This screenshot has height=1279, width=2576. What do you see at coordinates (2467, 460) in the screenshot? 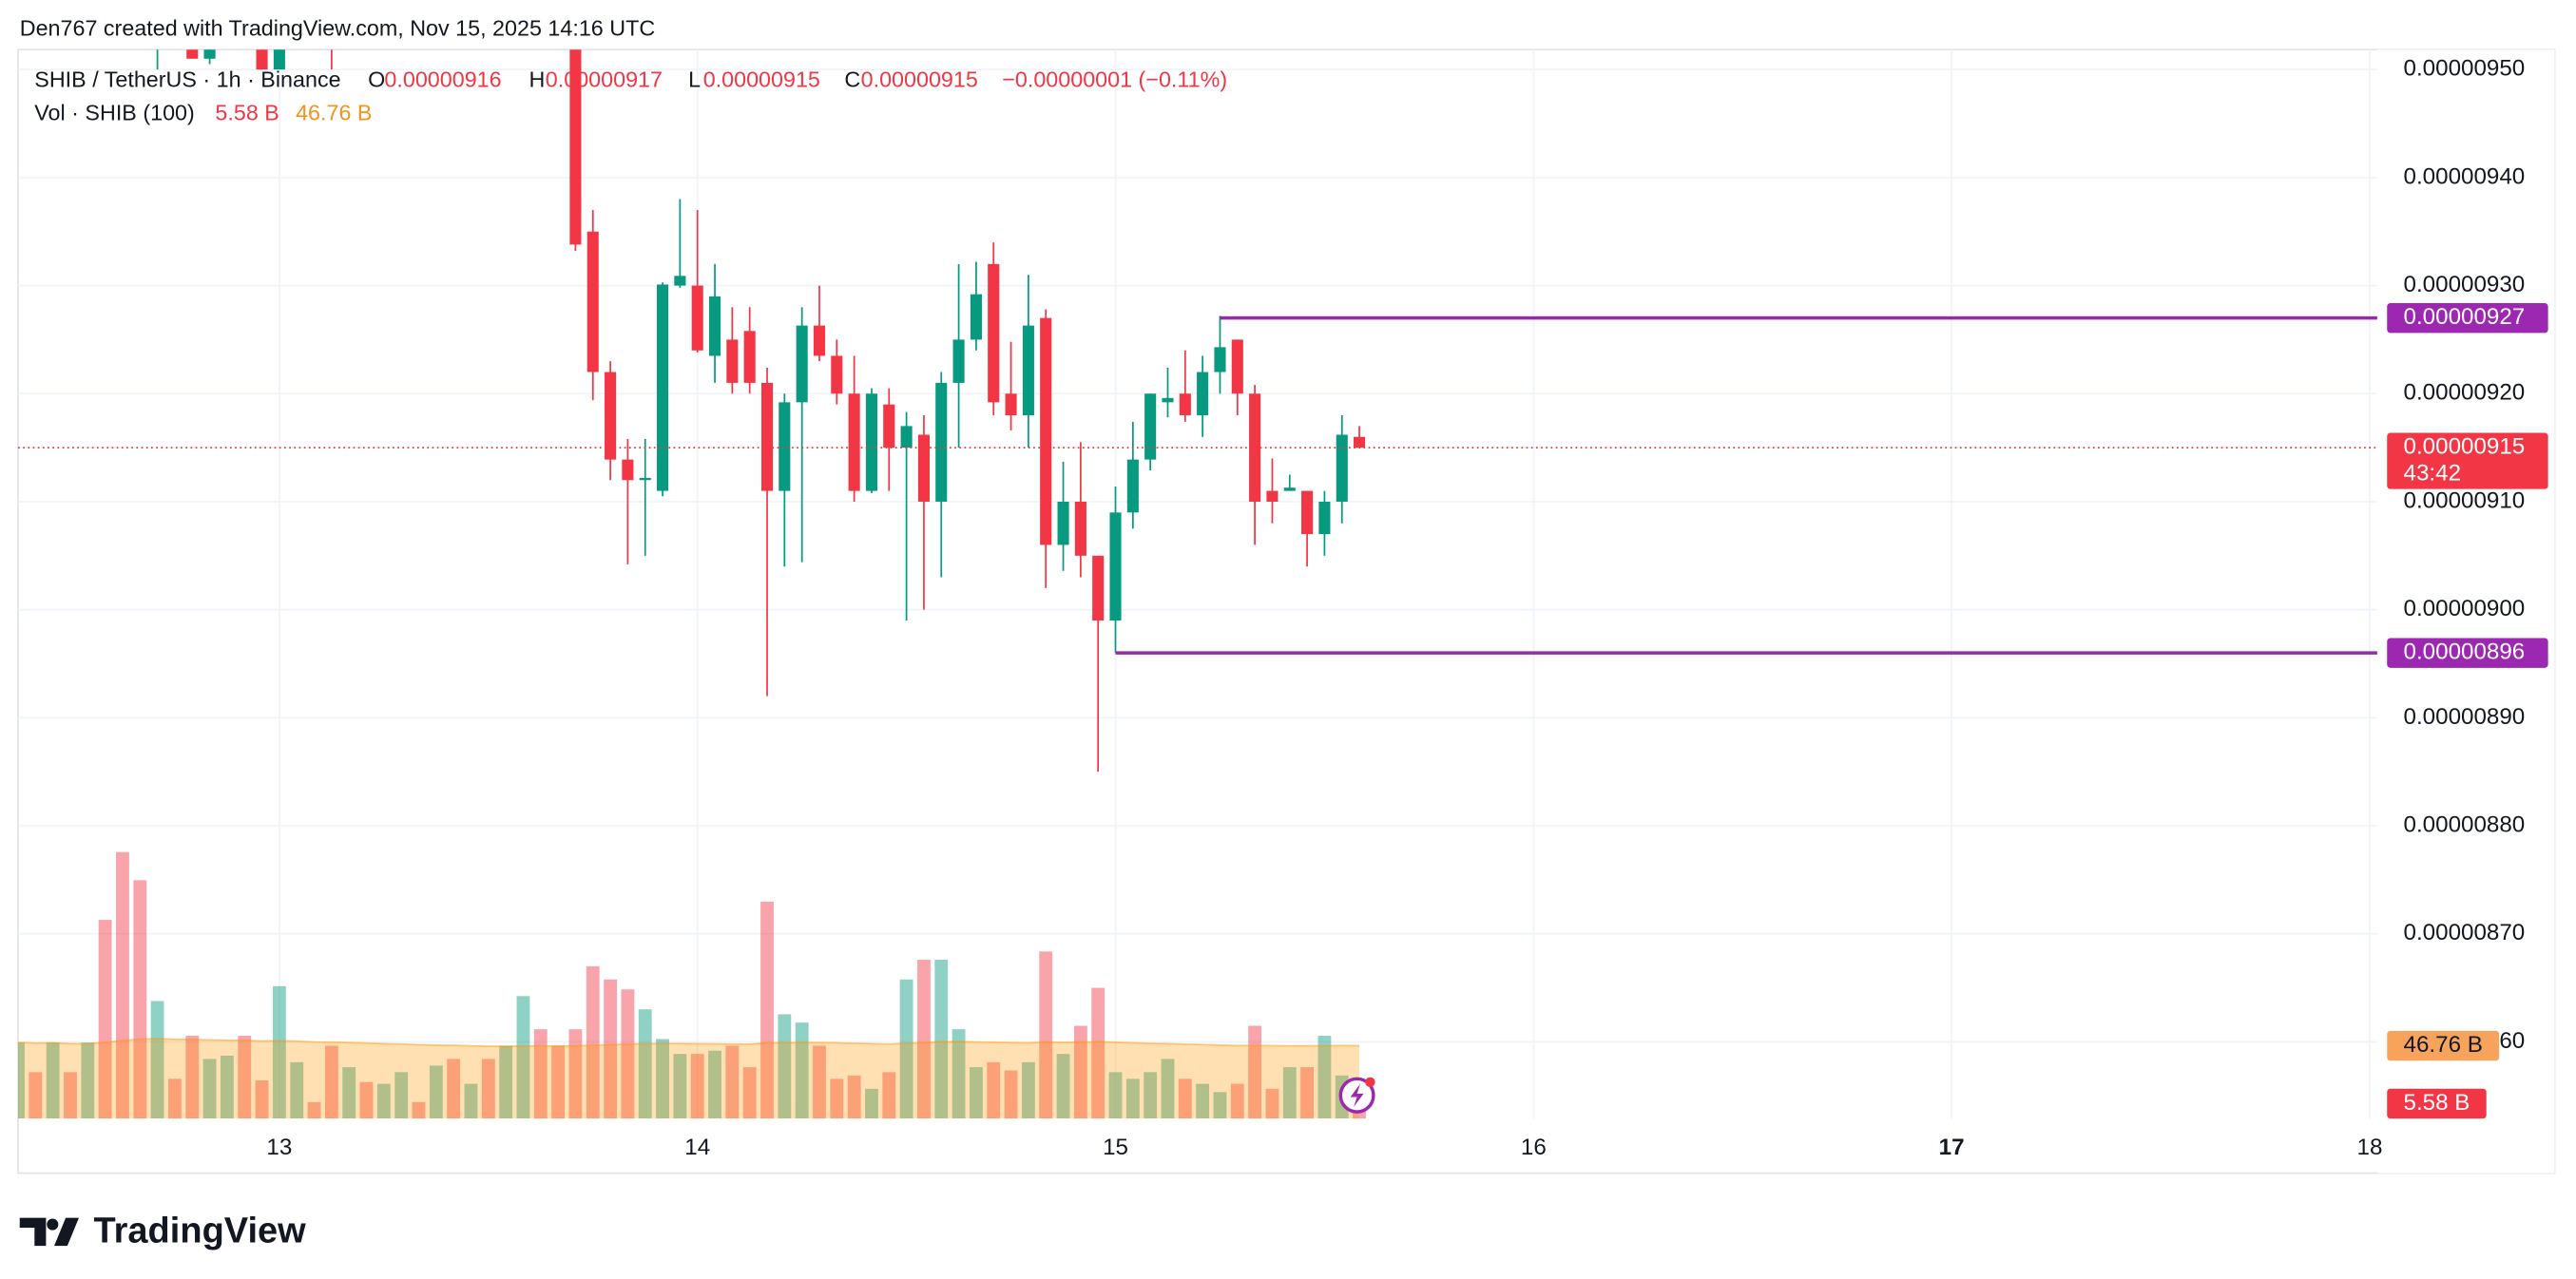
I see `last-price-label-bg` at bounding box center [2467, 460].